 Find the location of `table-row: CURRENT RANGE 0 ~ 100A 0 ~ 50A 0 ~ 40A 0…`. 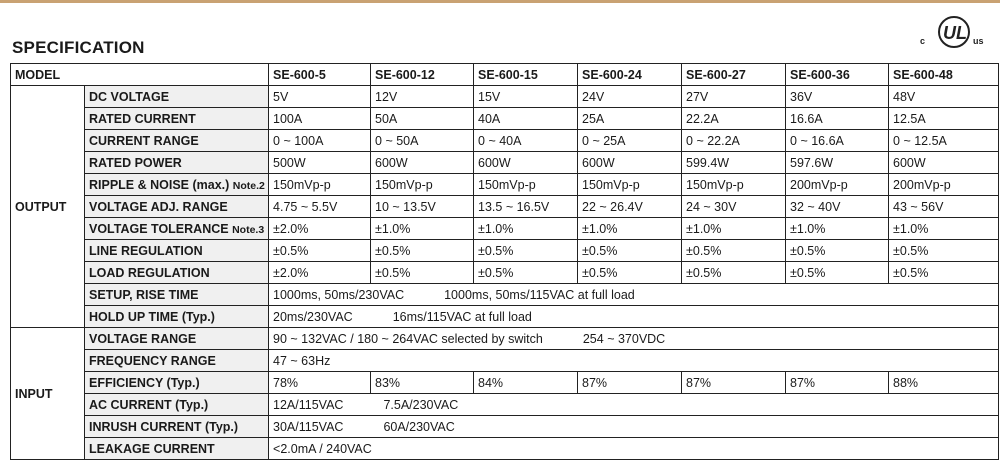

table-row: CURRENT RANGE 0 ~ 100A 0 ~ 50A 0 ~ 40A 0… is located at coordinates (505, 140).